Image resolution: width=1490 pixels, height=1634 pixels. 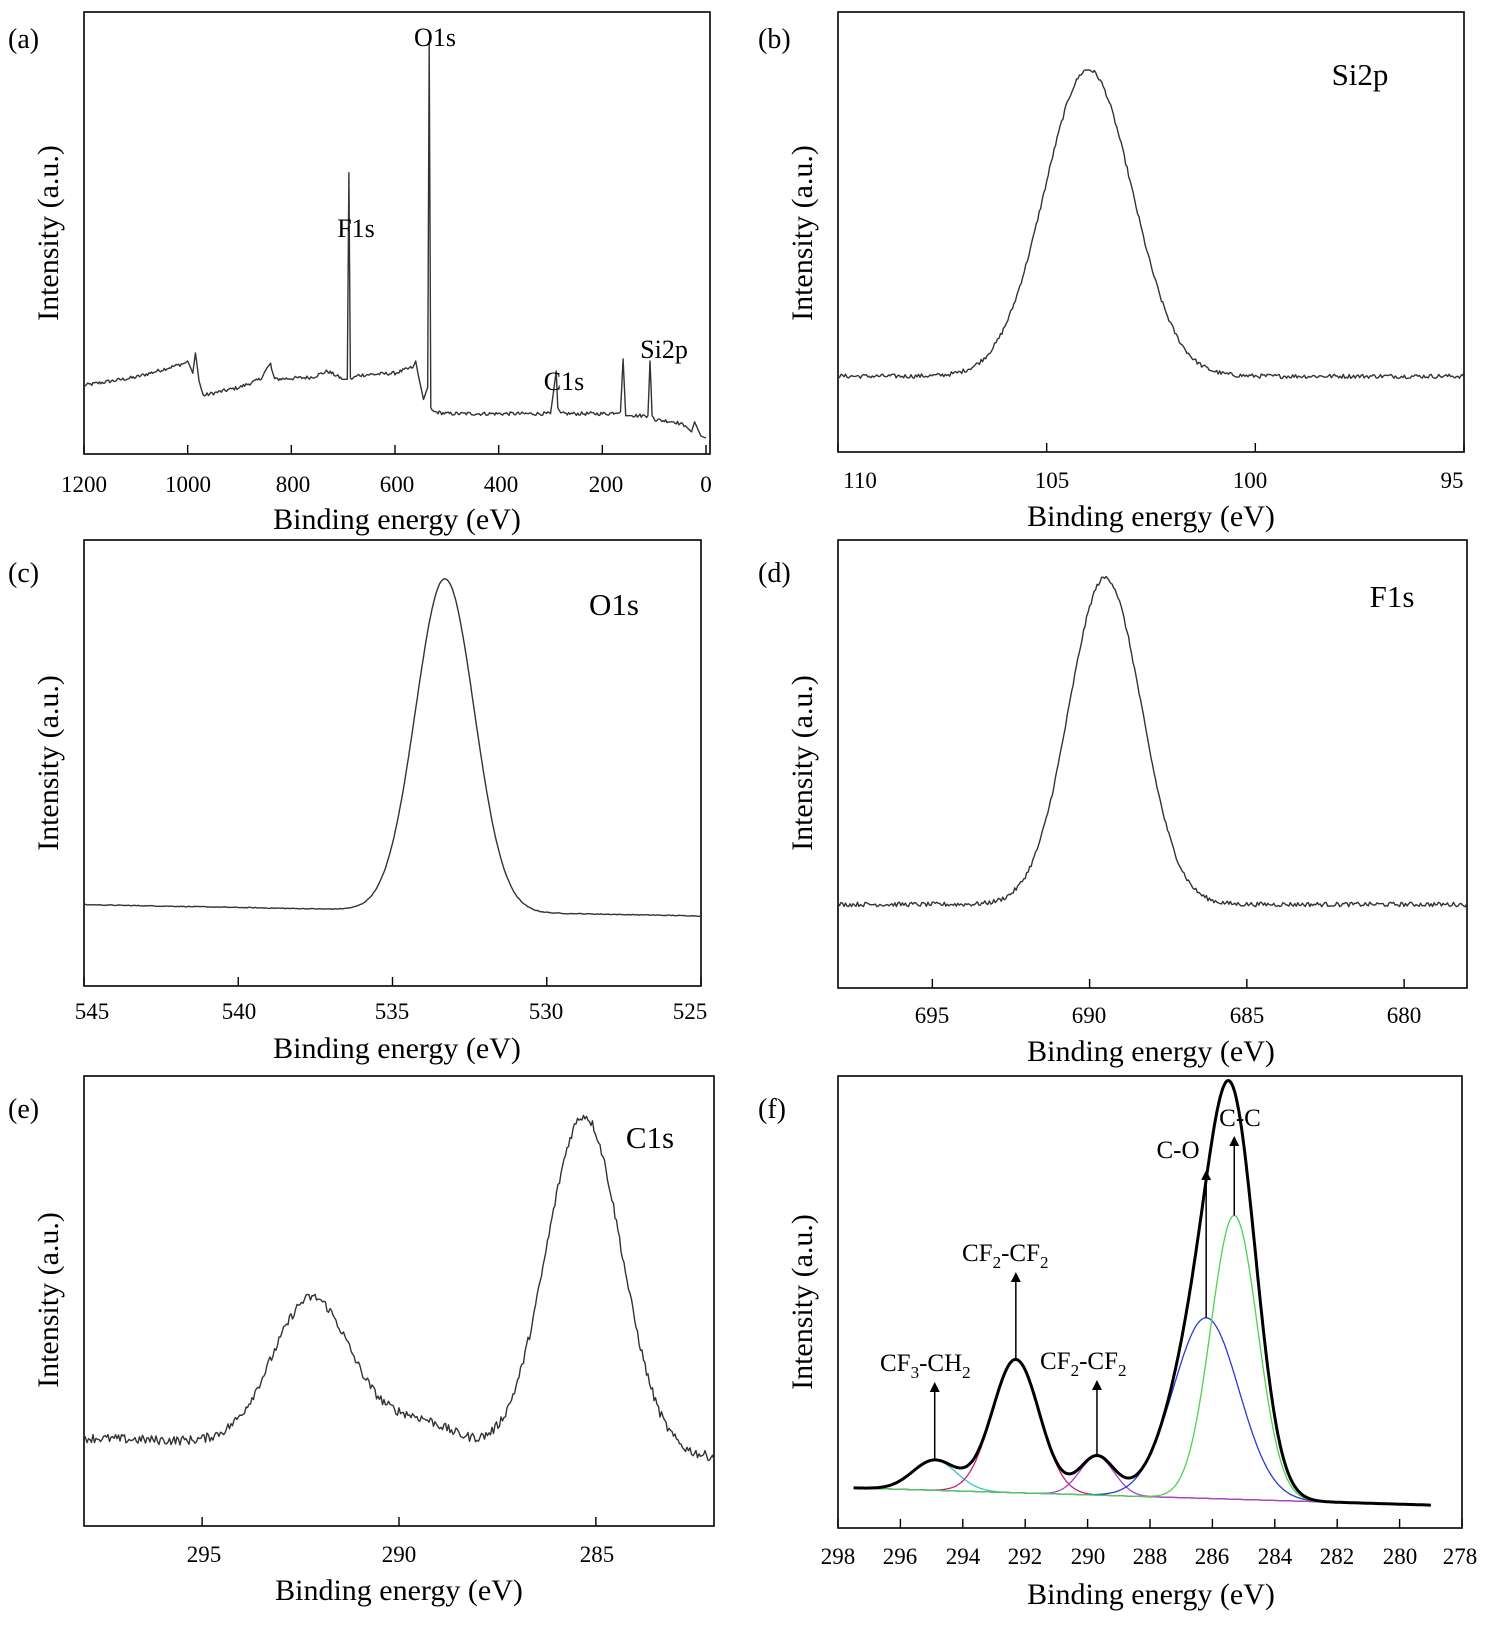 What do you see at coordinates (1400, 1556) in the screenshot?
I see `panel-f-xtick-label: 280` at bounding box center [1400, 1556].